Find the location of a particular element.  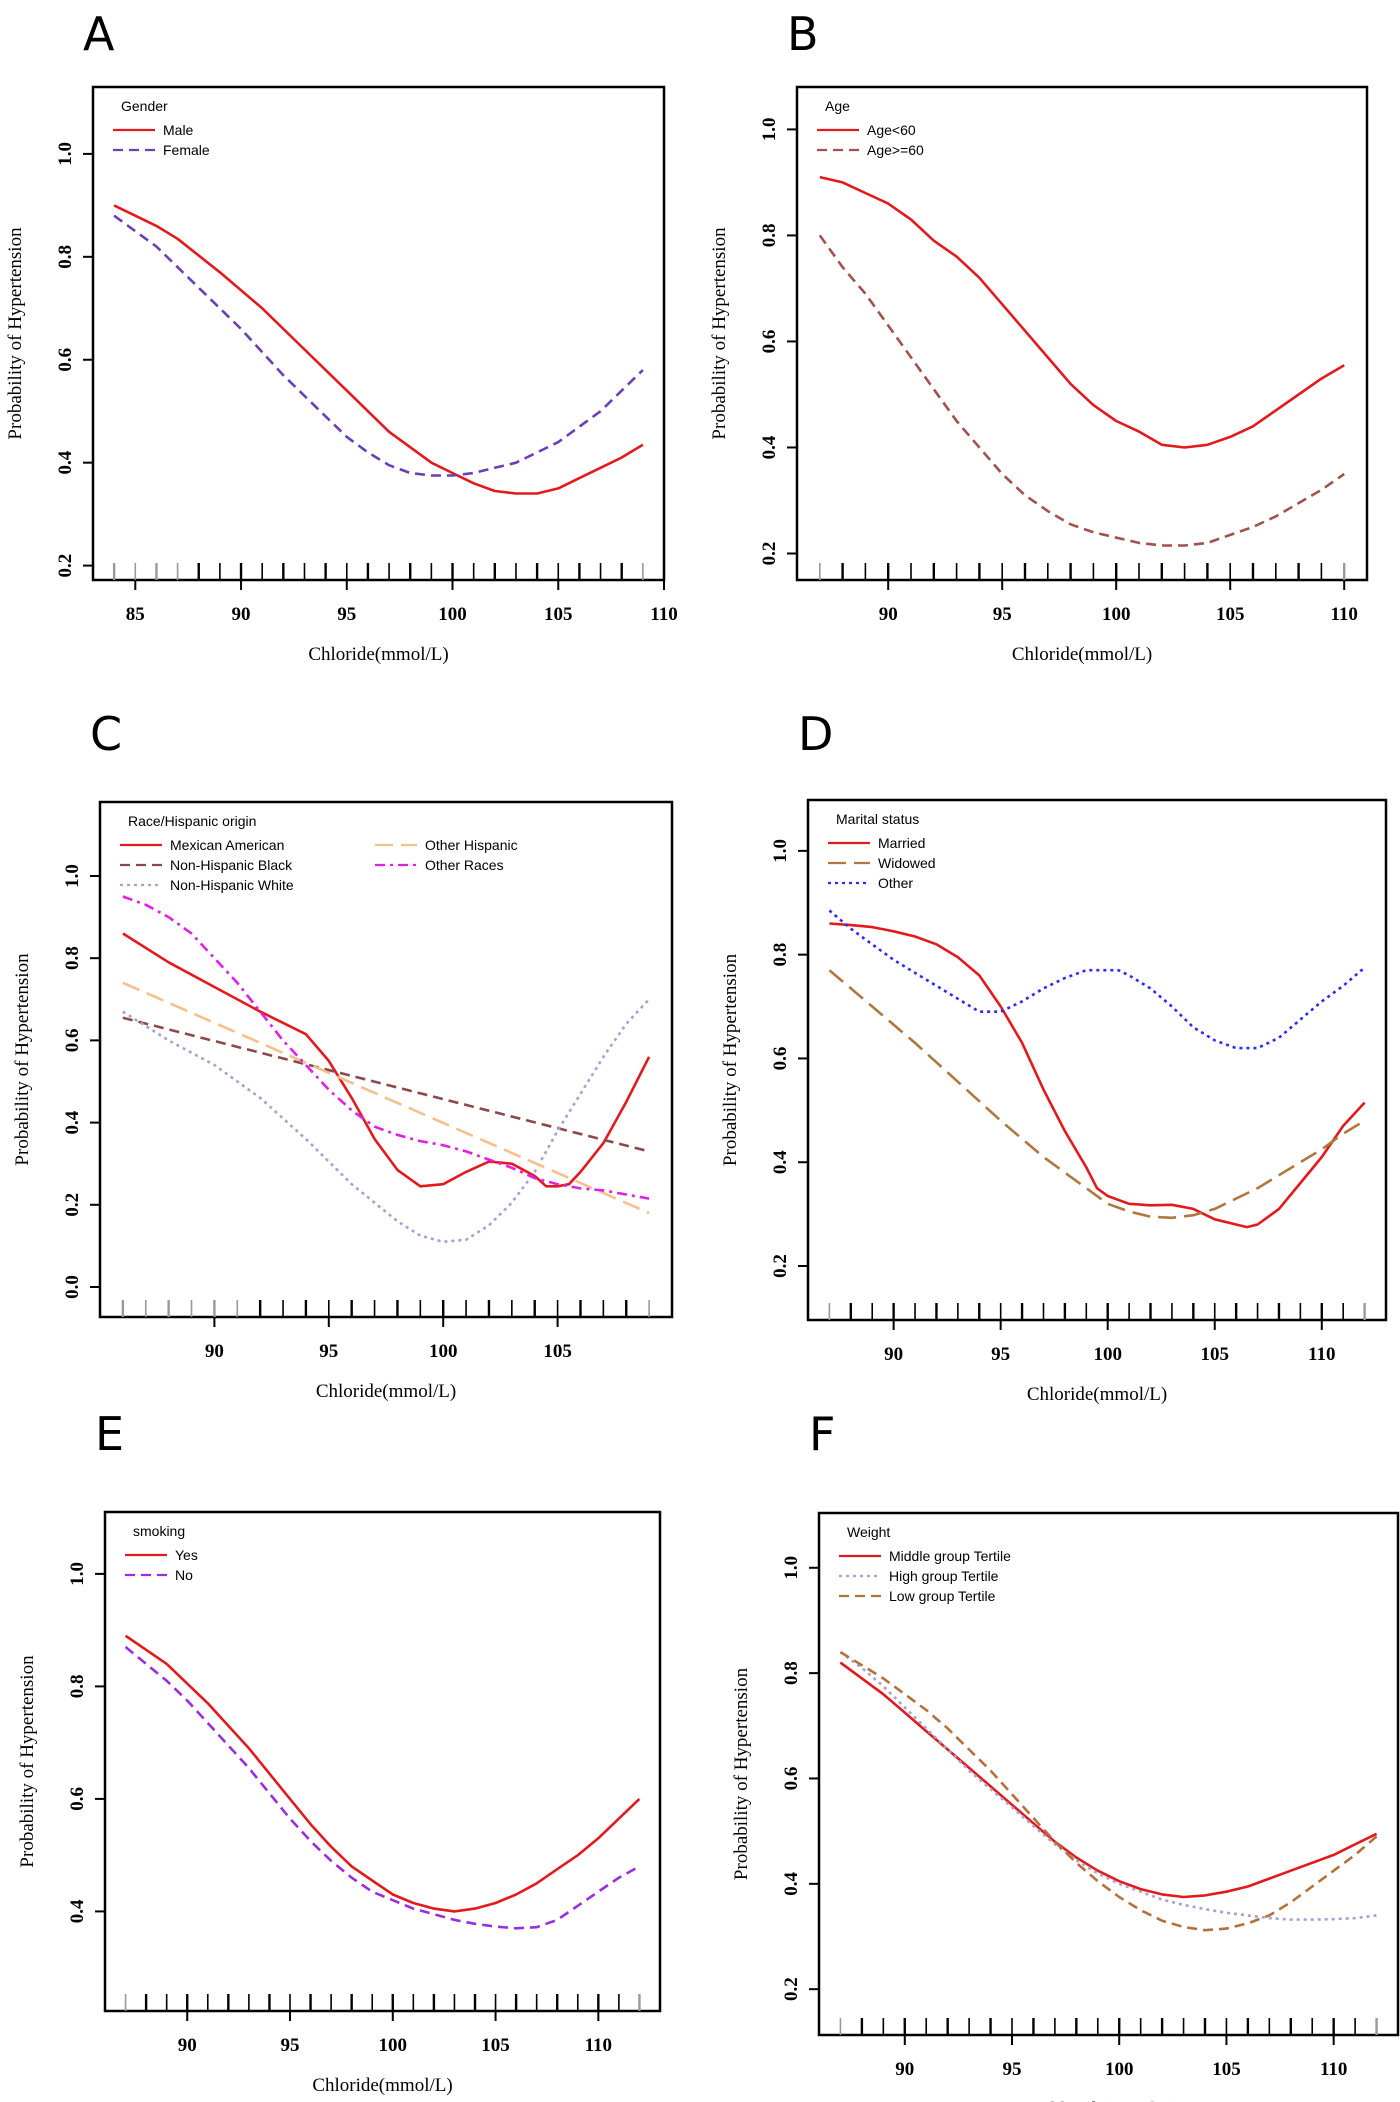

series-line-non-hispanic-black is located at coordinates (386, 1084).